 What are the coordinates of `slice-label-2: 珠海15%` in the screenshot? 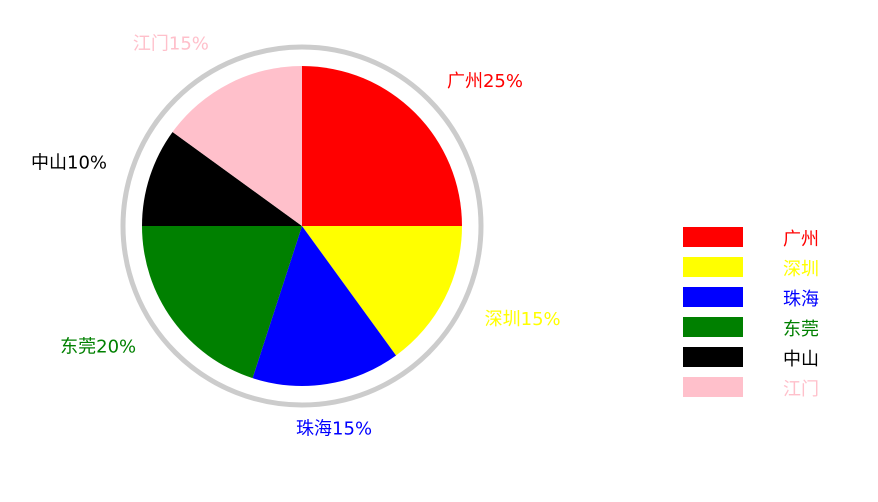 It's located at (334, 428).